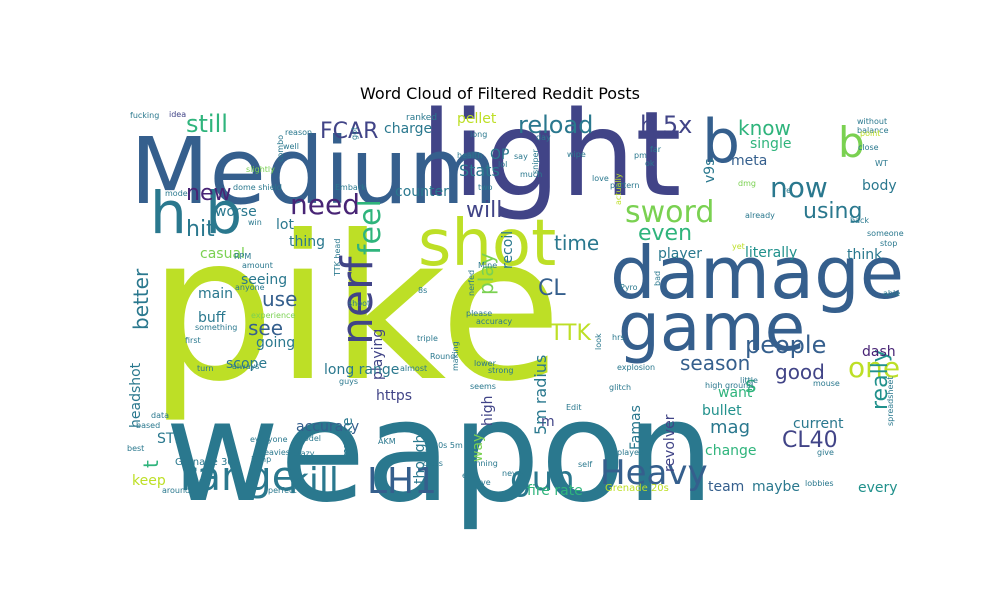  I want to click on cloud-word: fire, so click(347, 458).